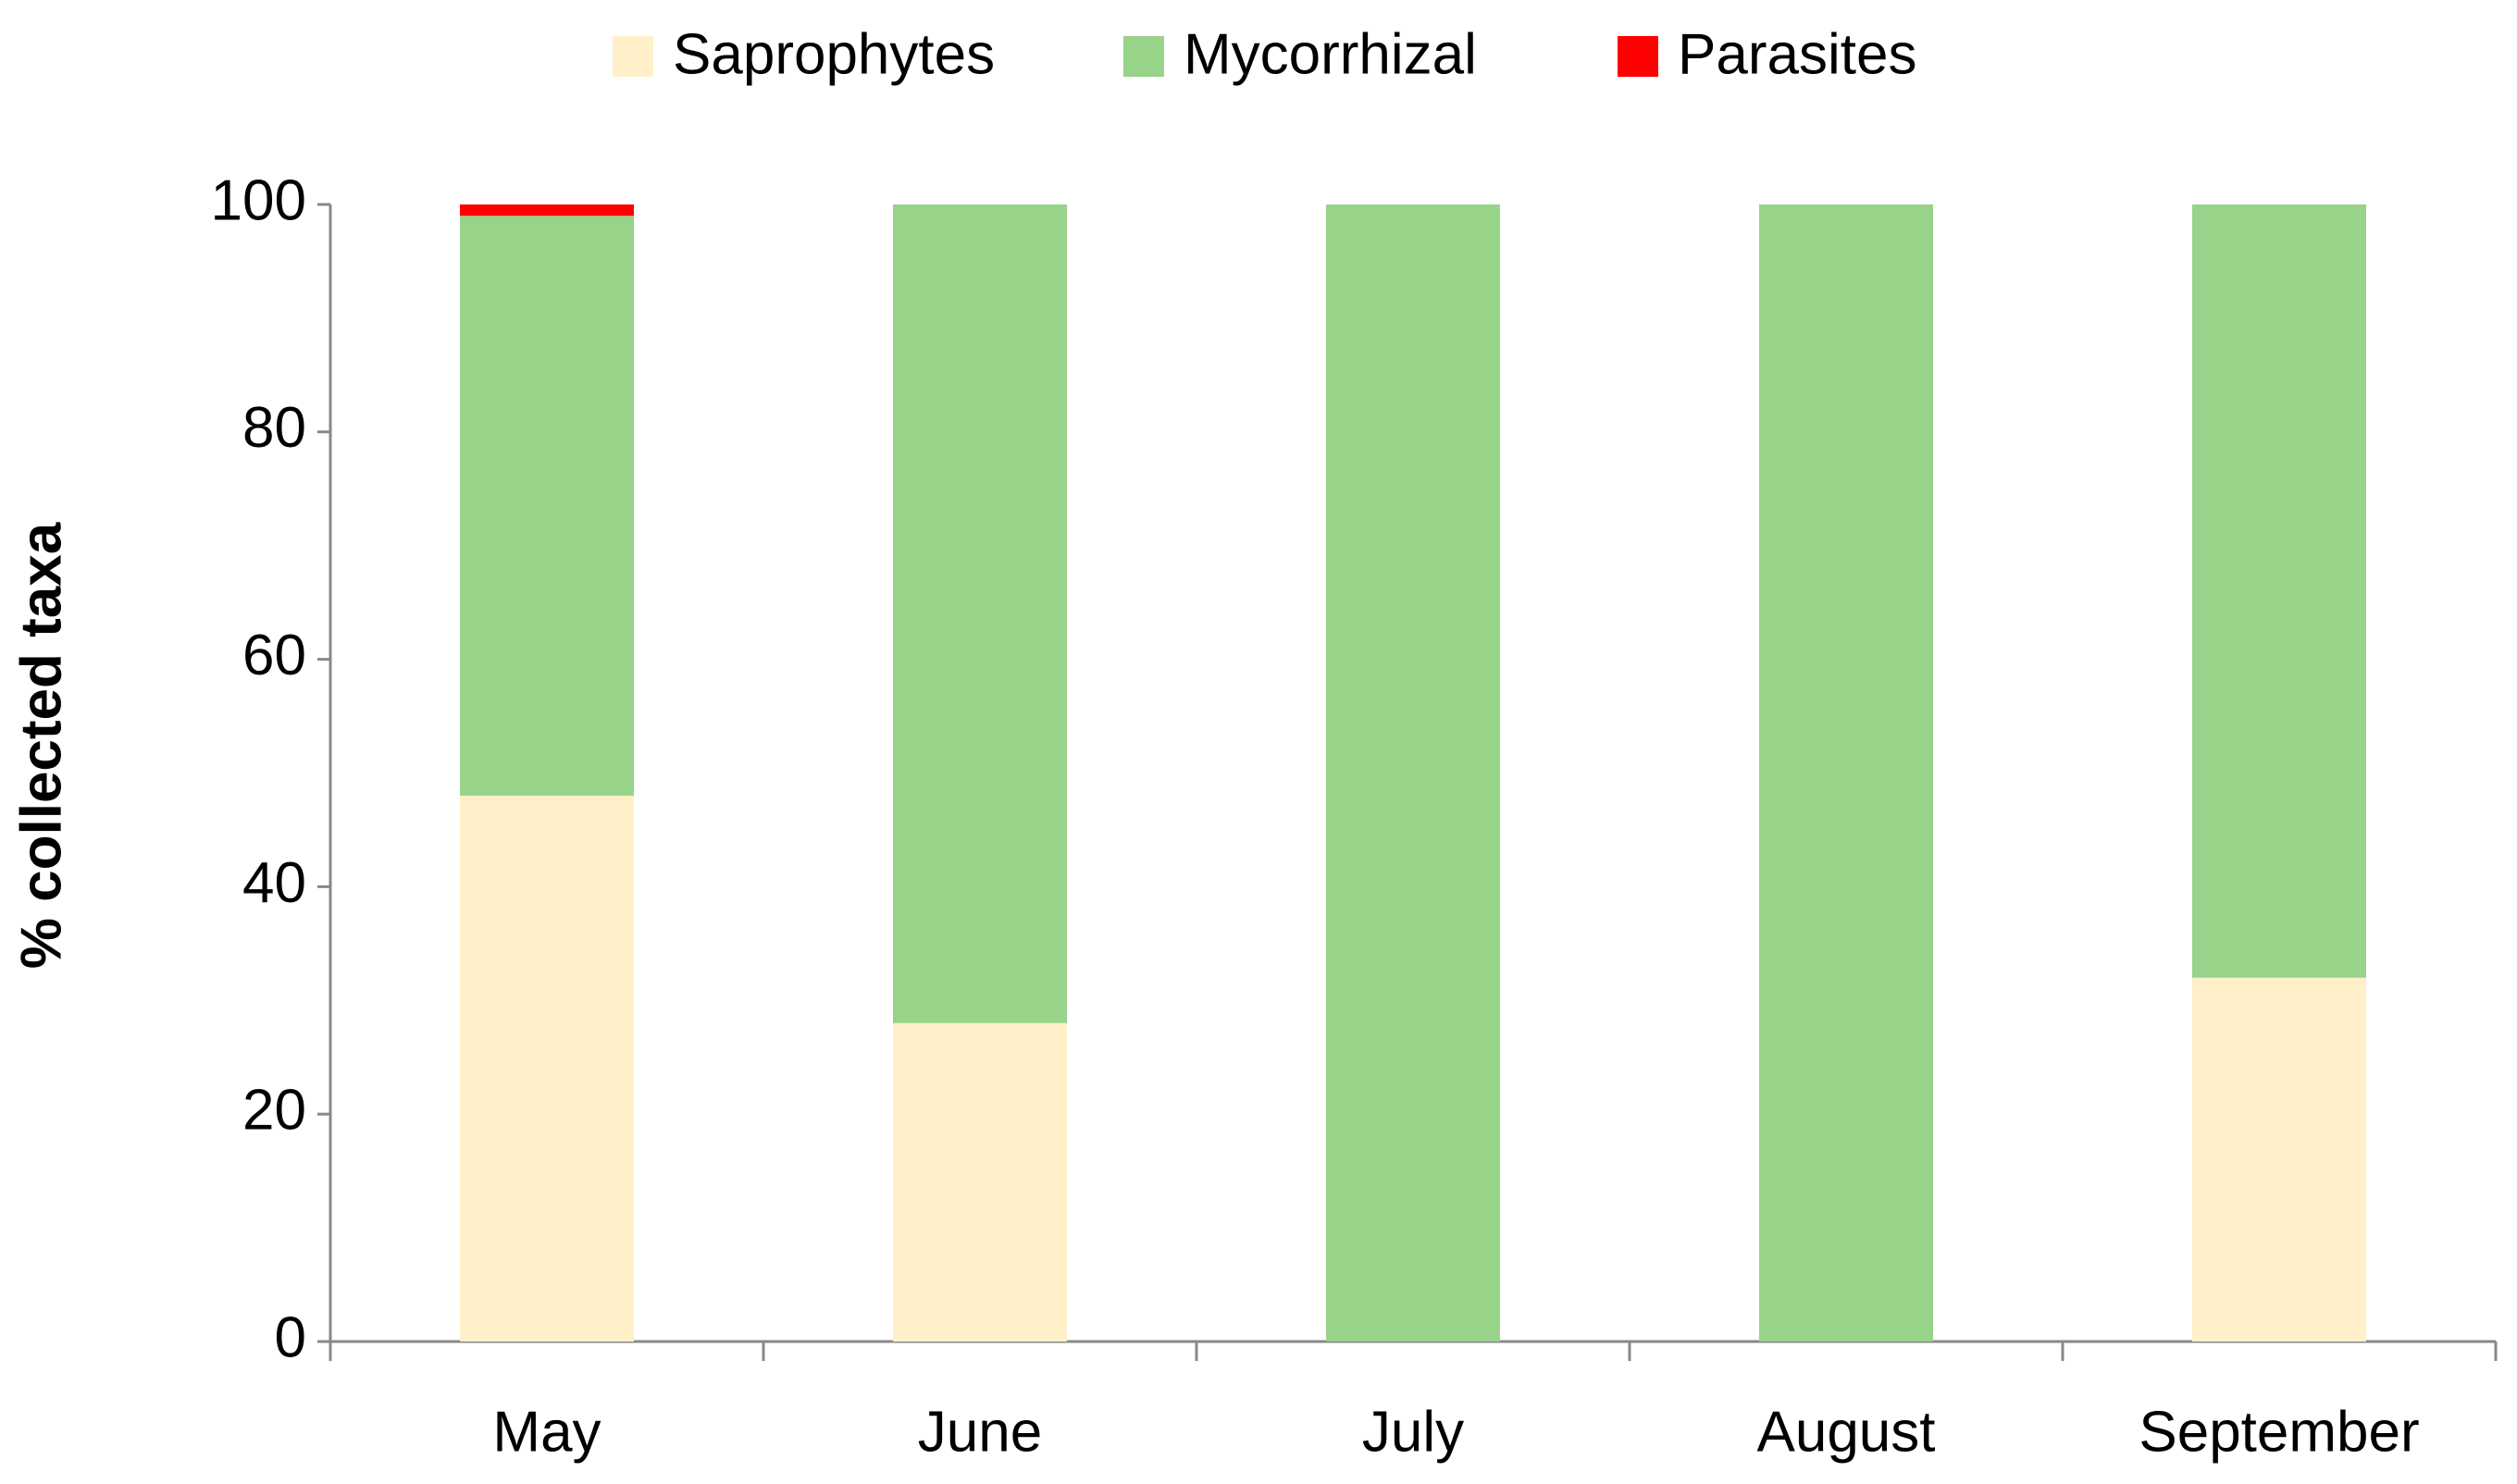 The width and height of the screenshot is (2517, 1484). What do you see at coordinates (834, 54) in the screenshot?
I see `legend-label: Saprophytes` at bounding box center [834, 54].